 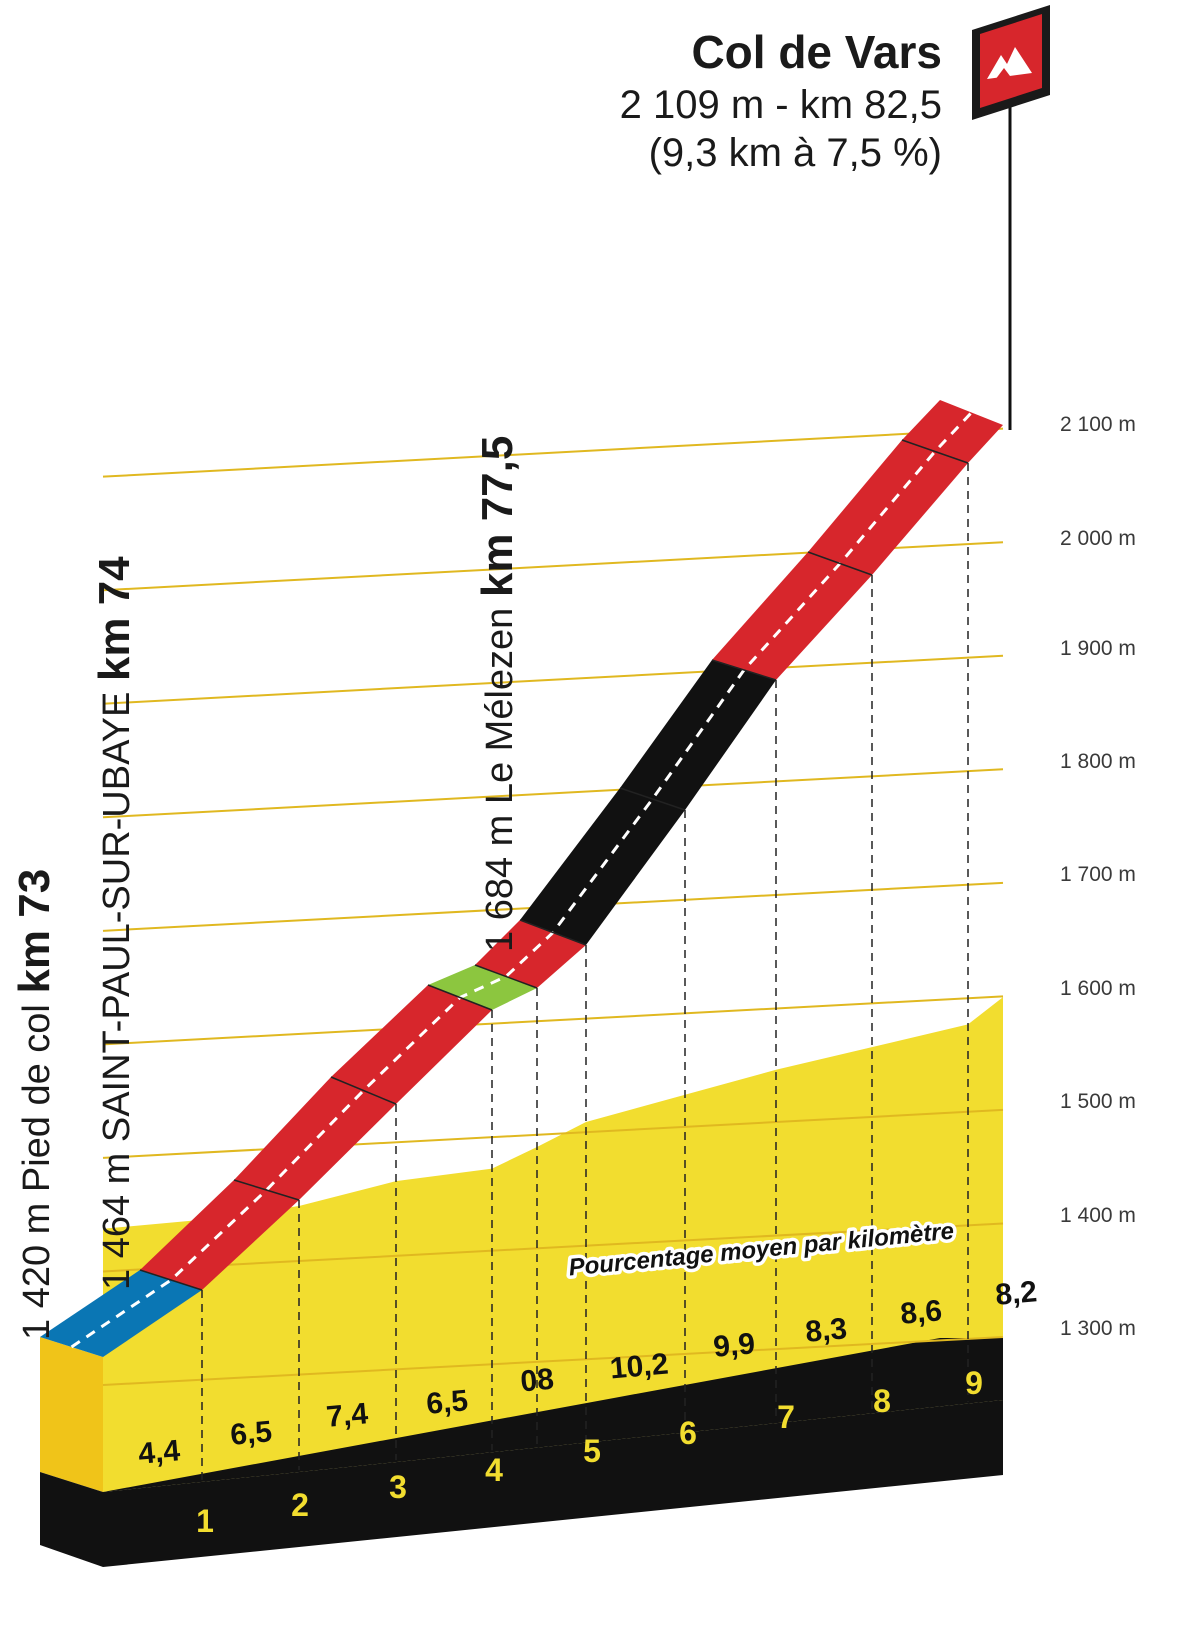 What do you see at coordinates (786, 1417) in the screenshot?
I see `km-marker: 7` at bounding box center [786, 1417].